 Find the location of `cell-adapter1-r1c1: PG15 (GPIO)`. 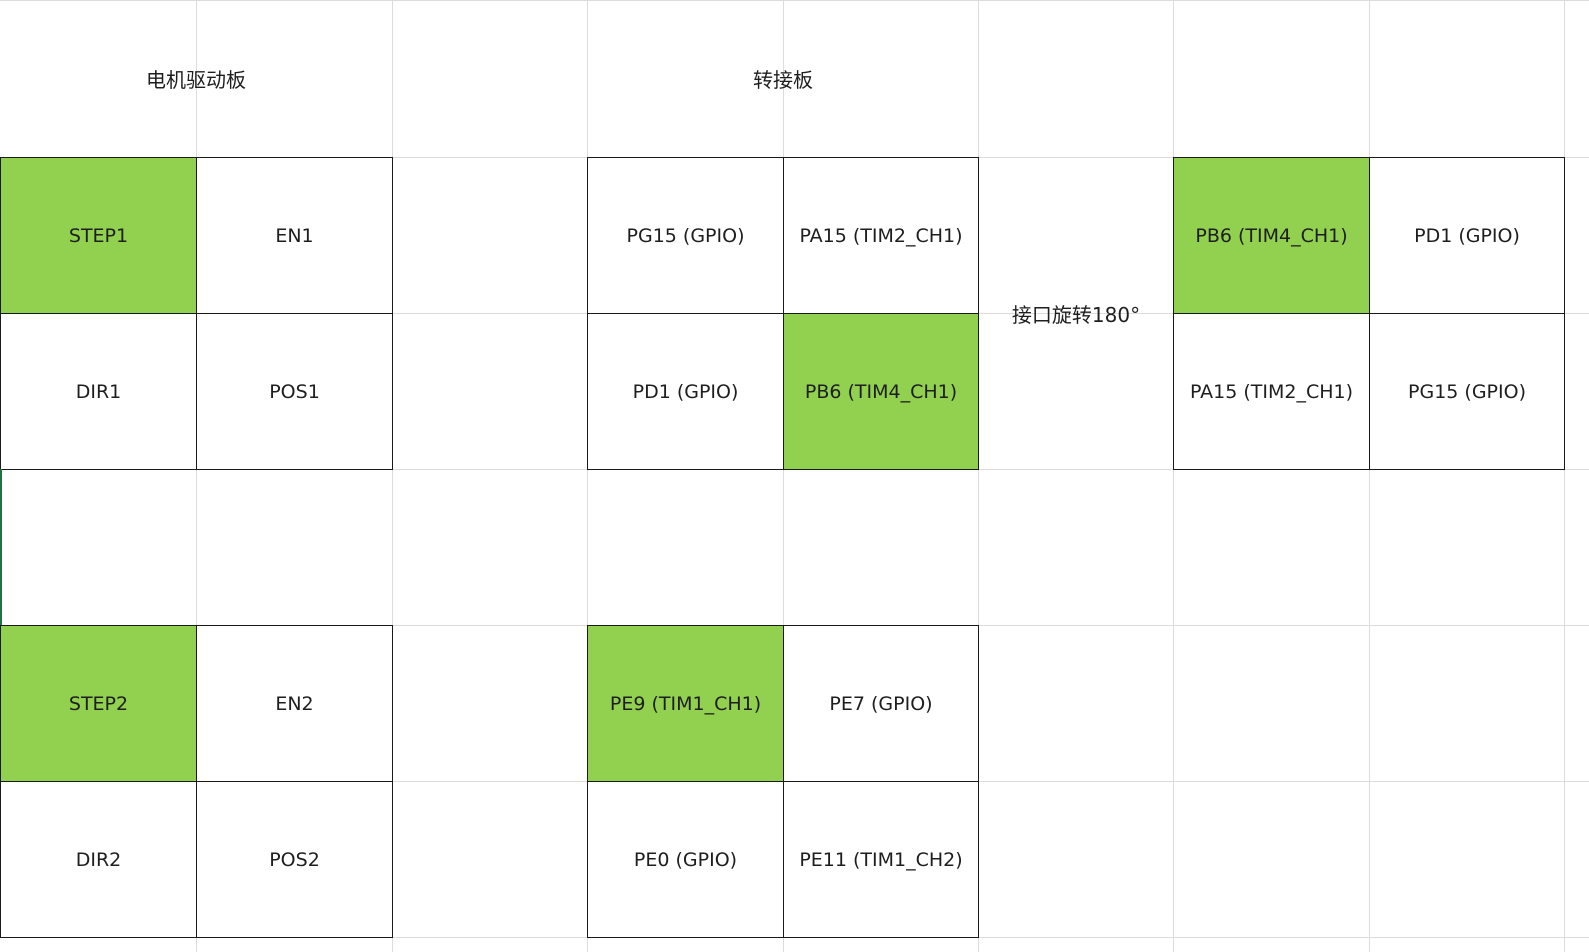

cell-adapter1-r1c1: PG15 (GPIO) is located at coordinates (685, 235).